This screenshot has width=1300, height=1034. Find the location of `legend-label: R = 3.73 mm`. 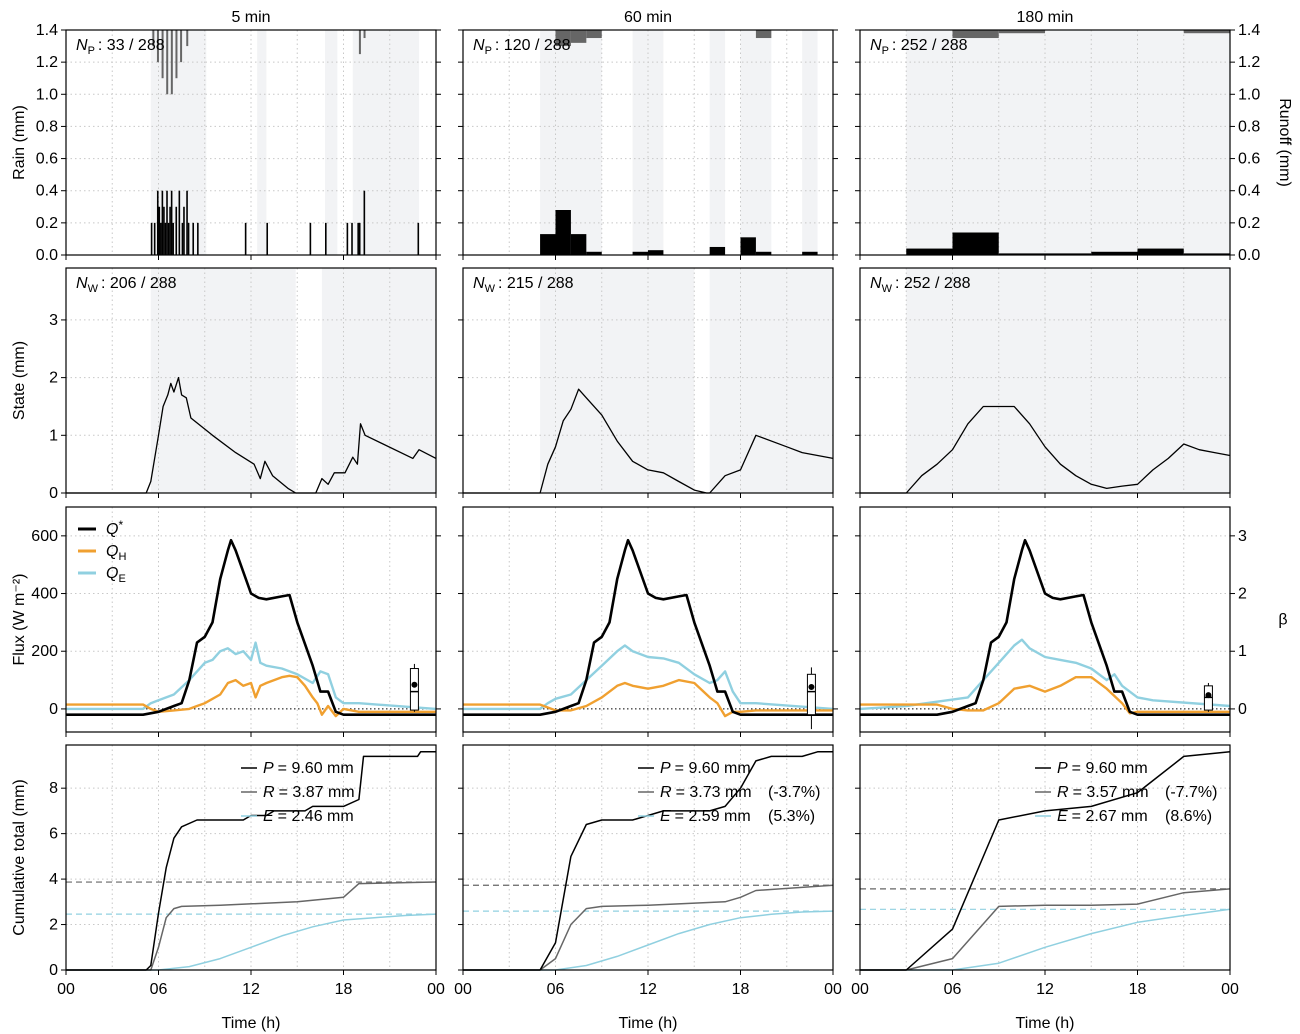

legend-label: R = 3.73 mm is located at coordinates (706, 792).